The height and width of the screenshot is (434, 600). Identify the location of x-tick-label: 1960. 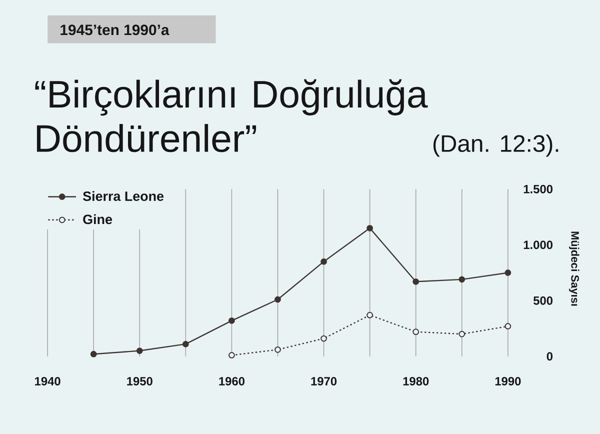
(231, 381).